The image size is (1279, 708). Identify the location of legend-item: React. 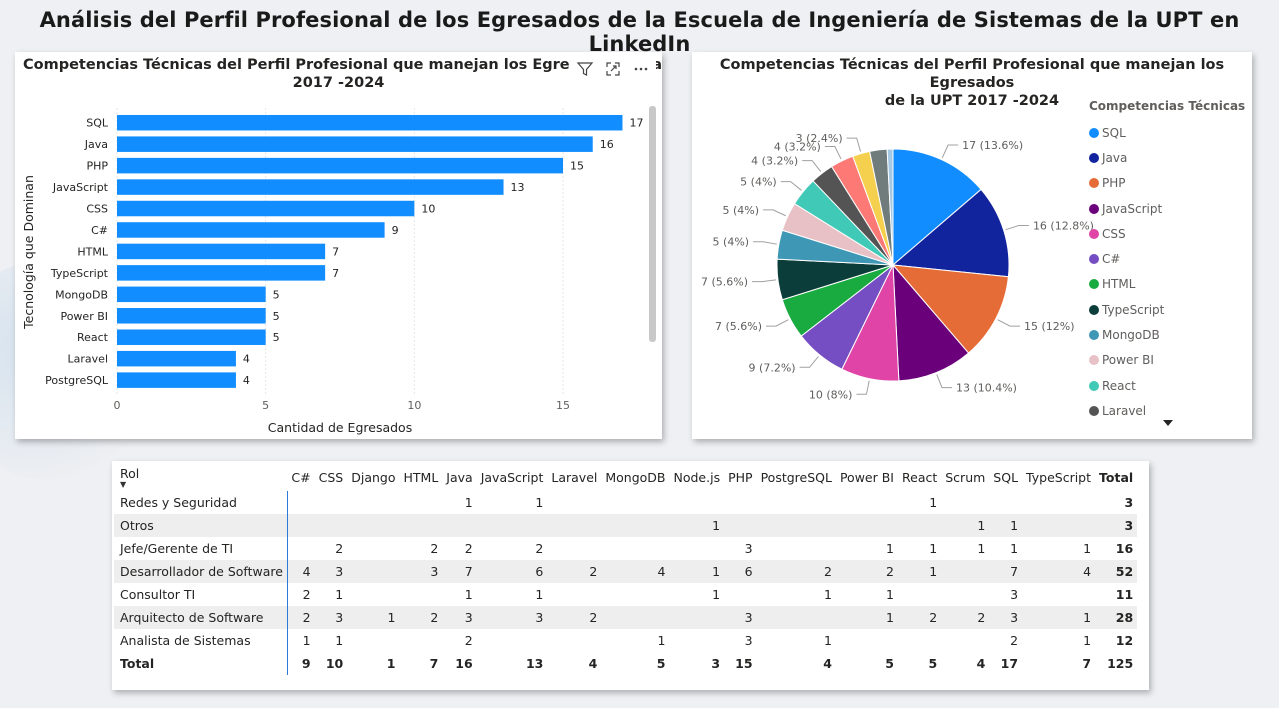
(1126, 385).